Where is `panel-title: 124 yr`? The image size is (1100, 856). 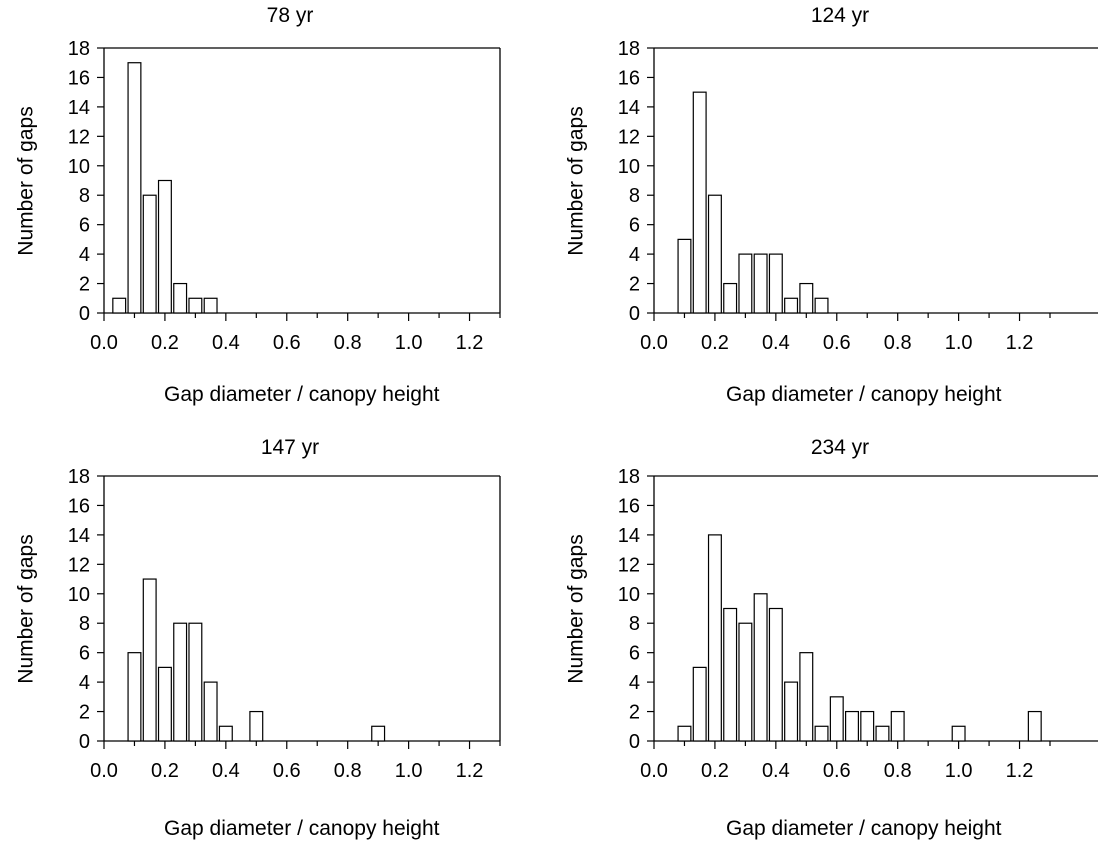
panel-title: 124 yr is located at coordinates (840, 15).